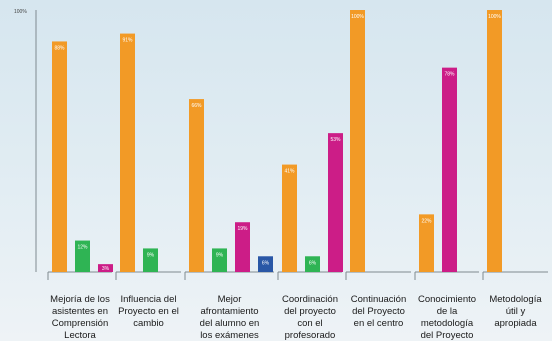 The image size is (552, 341). I want to click on bar-value-label: 12%, so click(82, 248).